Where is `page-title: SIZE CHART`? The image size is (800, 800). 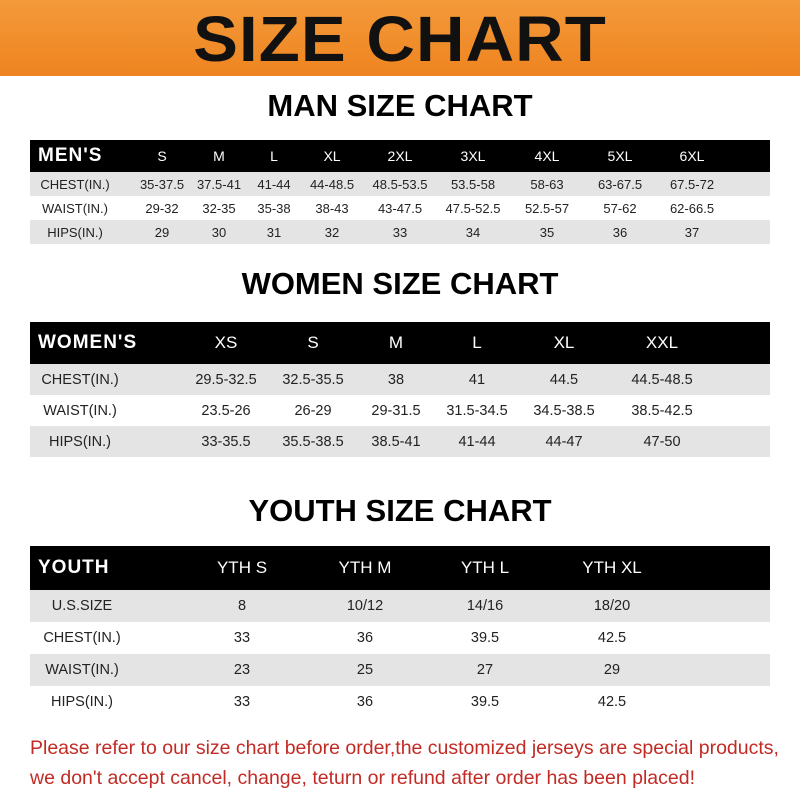 page-title: SIZE CHART is located at coordinates (400, 39).